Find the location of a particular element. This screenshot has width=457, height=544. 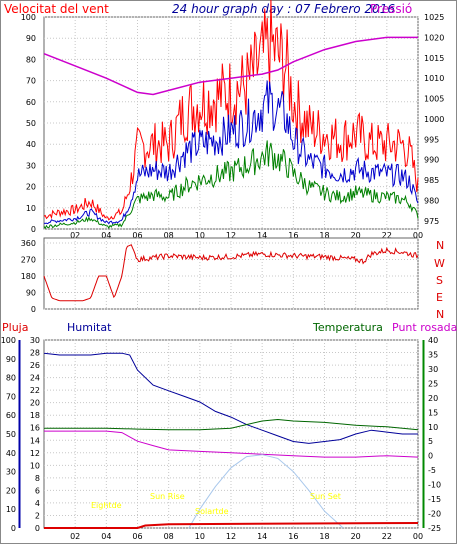

annotation-solar-max: Solartde is located at coordinates (212, 511).